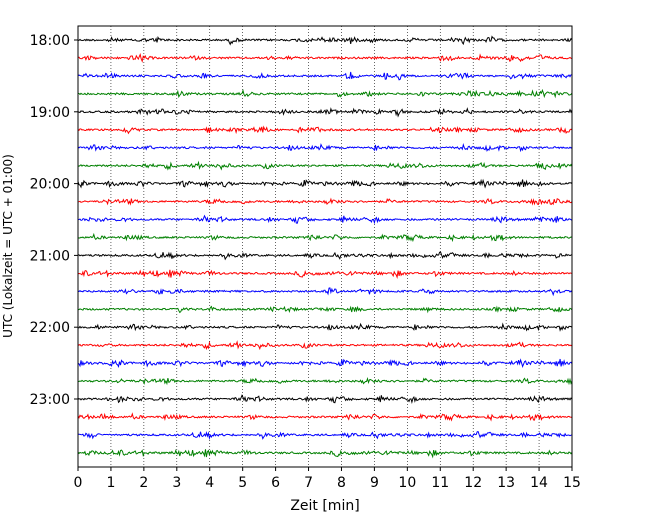 The image size is (650, 520). What do you see at coordinates (374, 483) in the screenshot?
I see `x-tick-label: 9` at bounding box center [374, 483].